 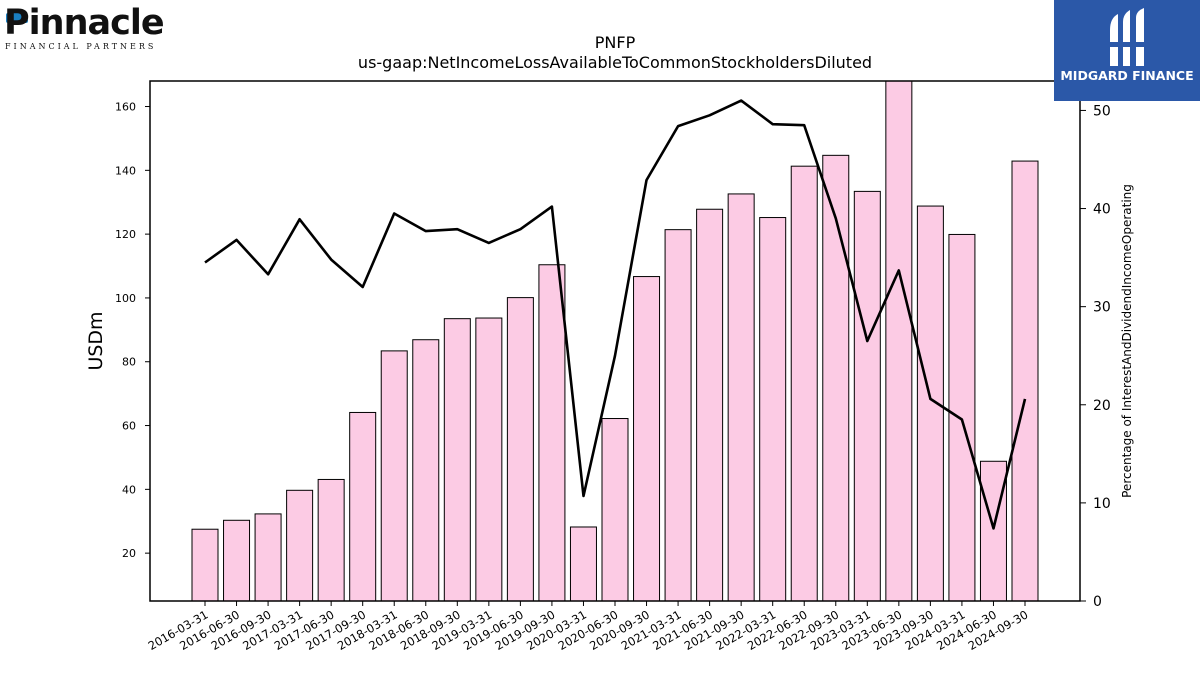 What do you see at coordinates (1102, 210) in the screenshot?
I see `right-tick-label: 40` at bounding box center [1102, 210].